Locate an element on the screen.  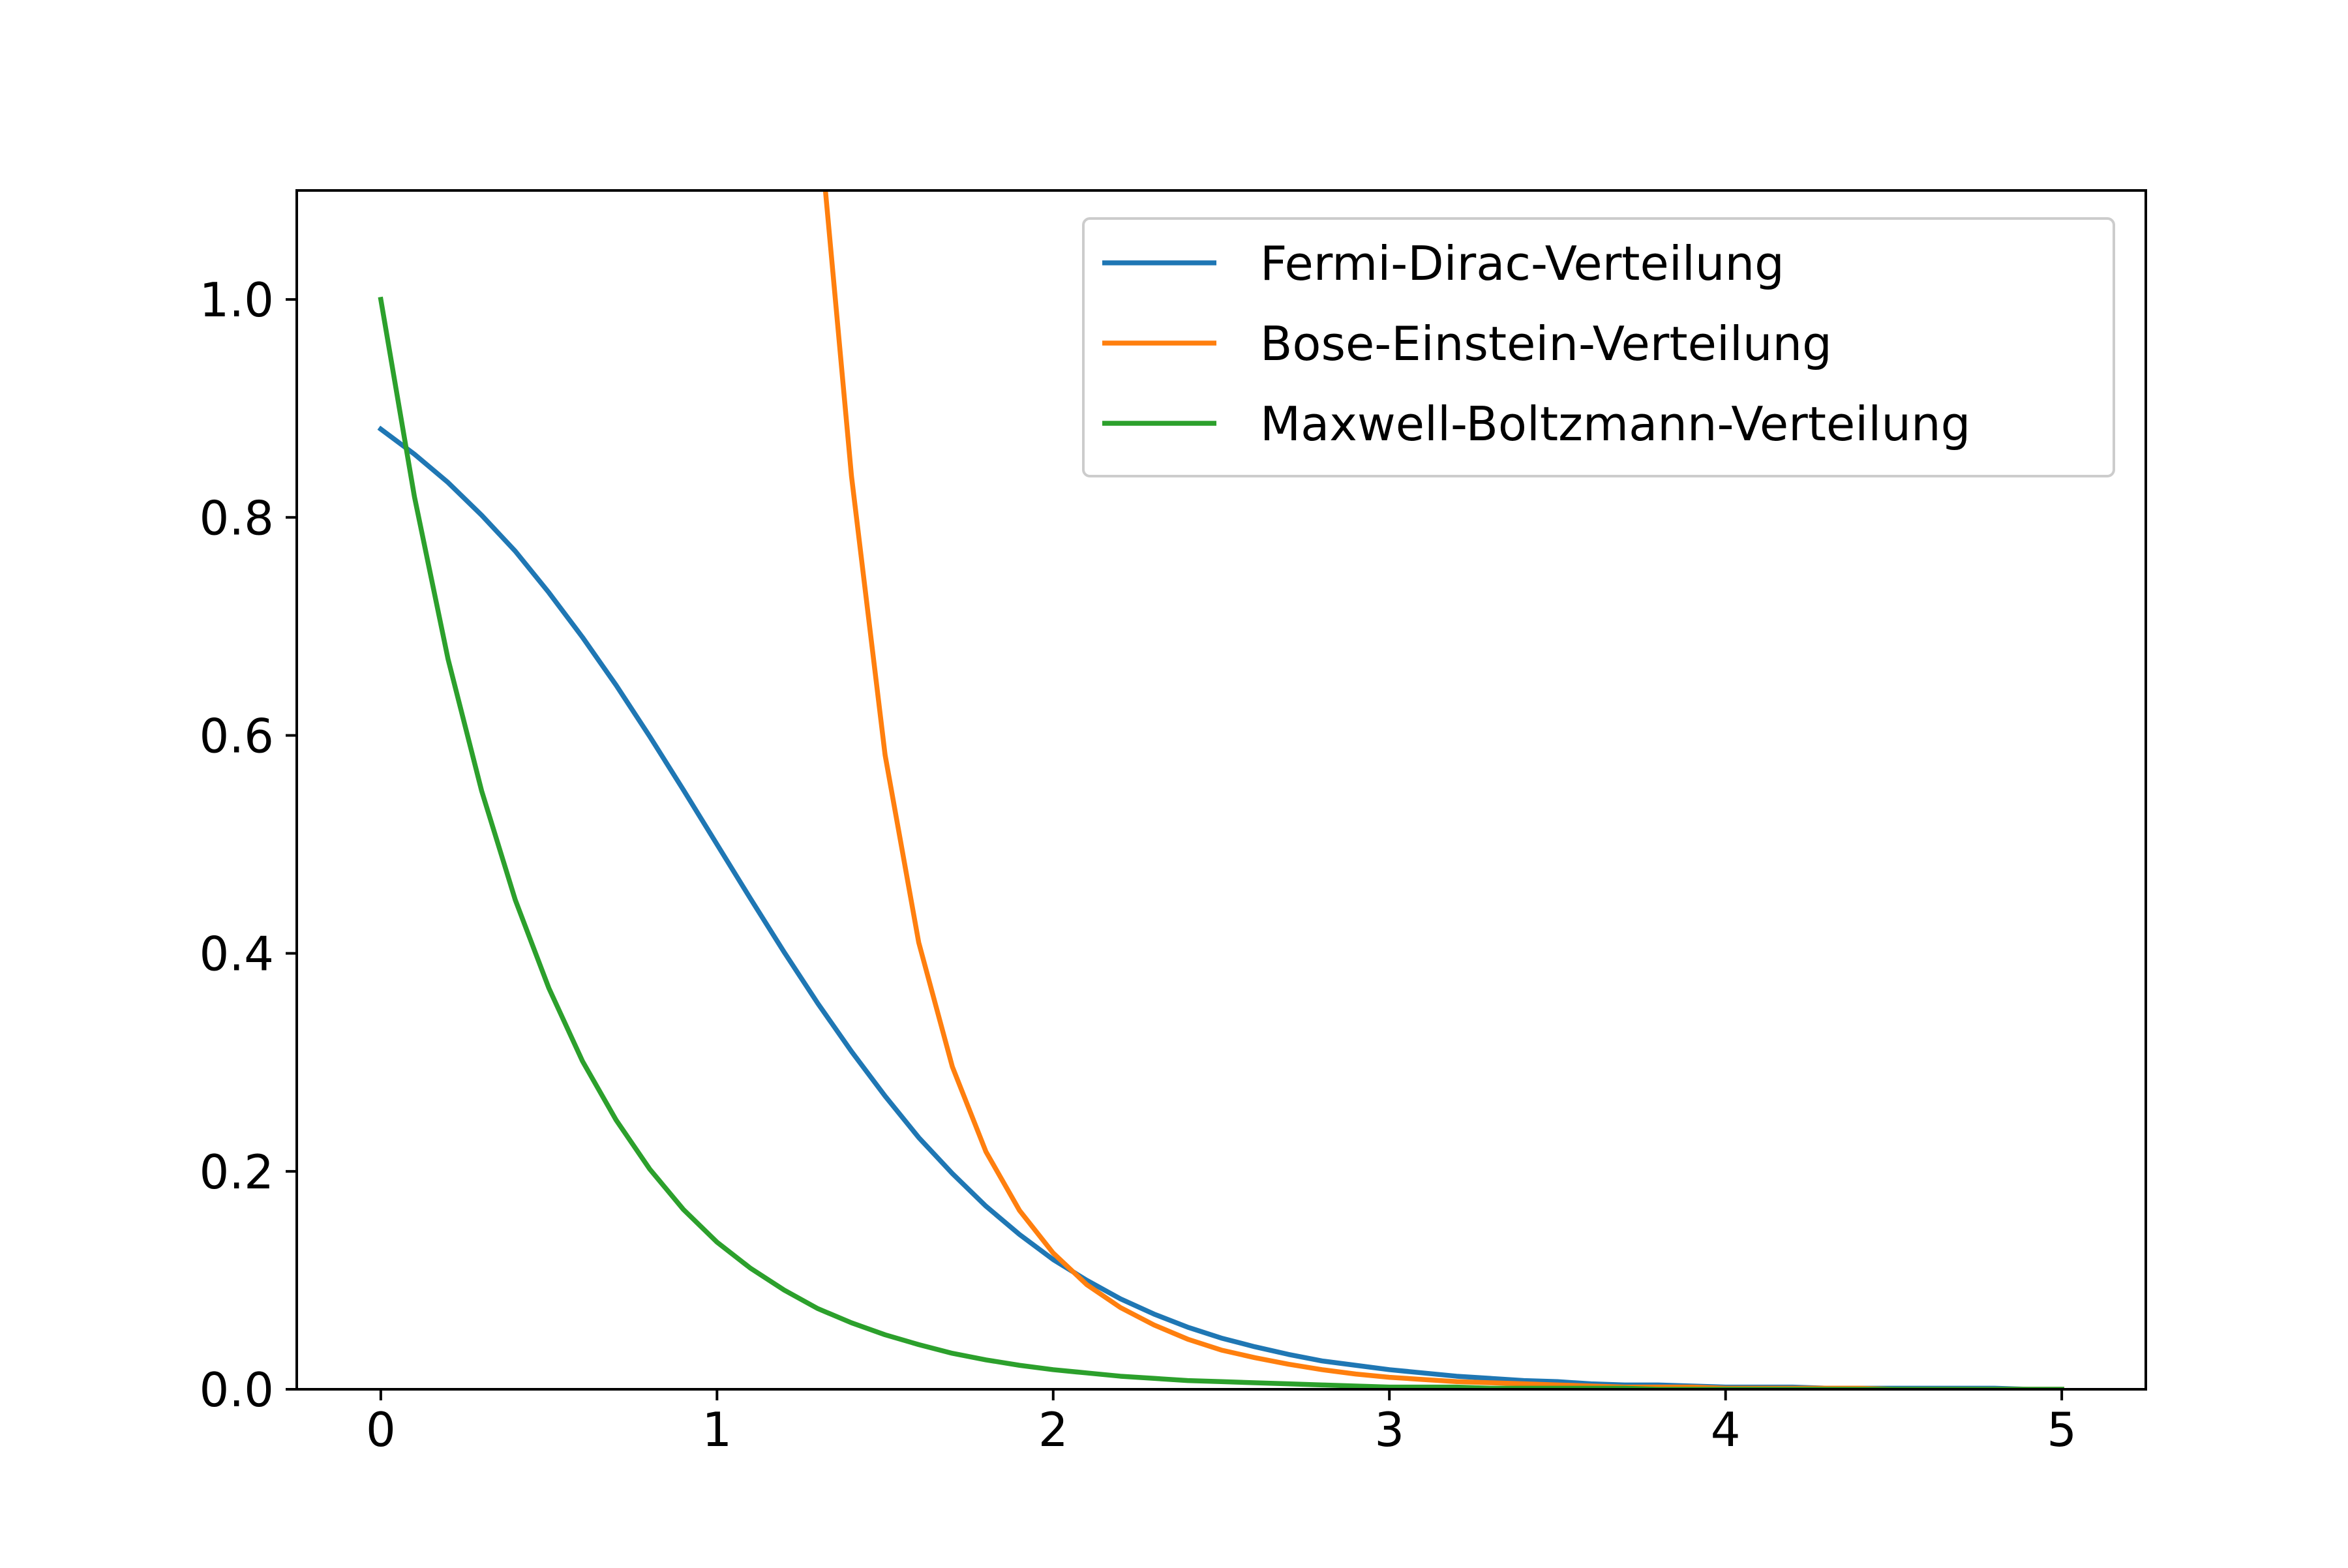
y-tick-label: 0.0 is located at coordinates (237, 1390).